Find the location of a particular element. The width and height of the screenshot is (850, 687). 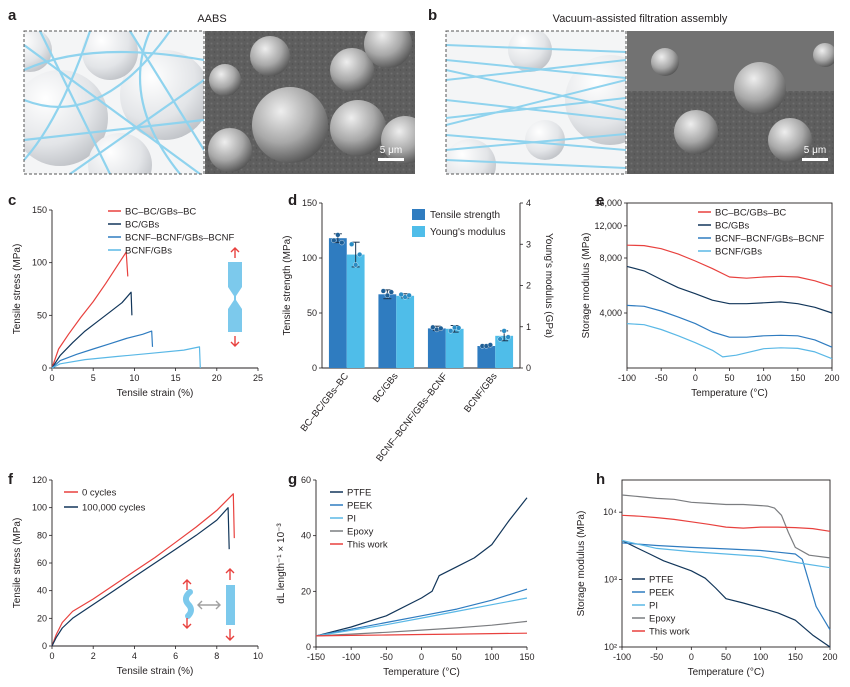

category-label: BC–BC/GBs–BC is located at coordinates (325, 402).